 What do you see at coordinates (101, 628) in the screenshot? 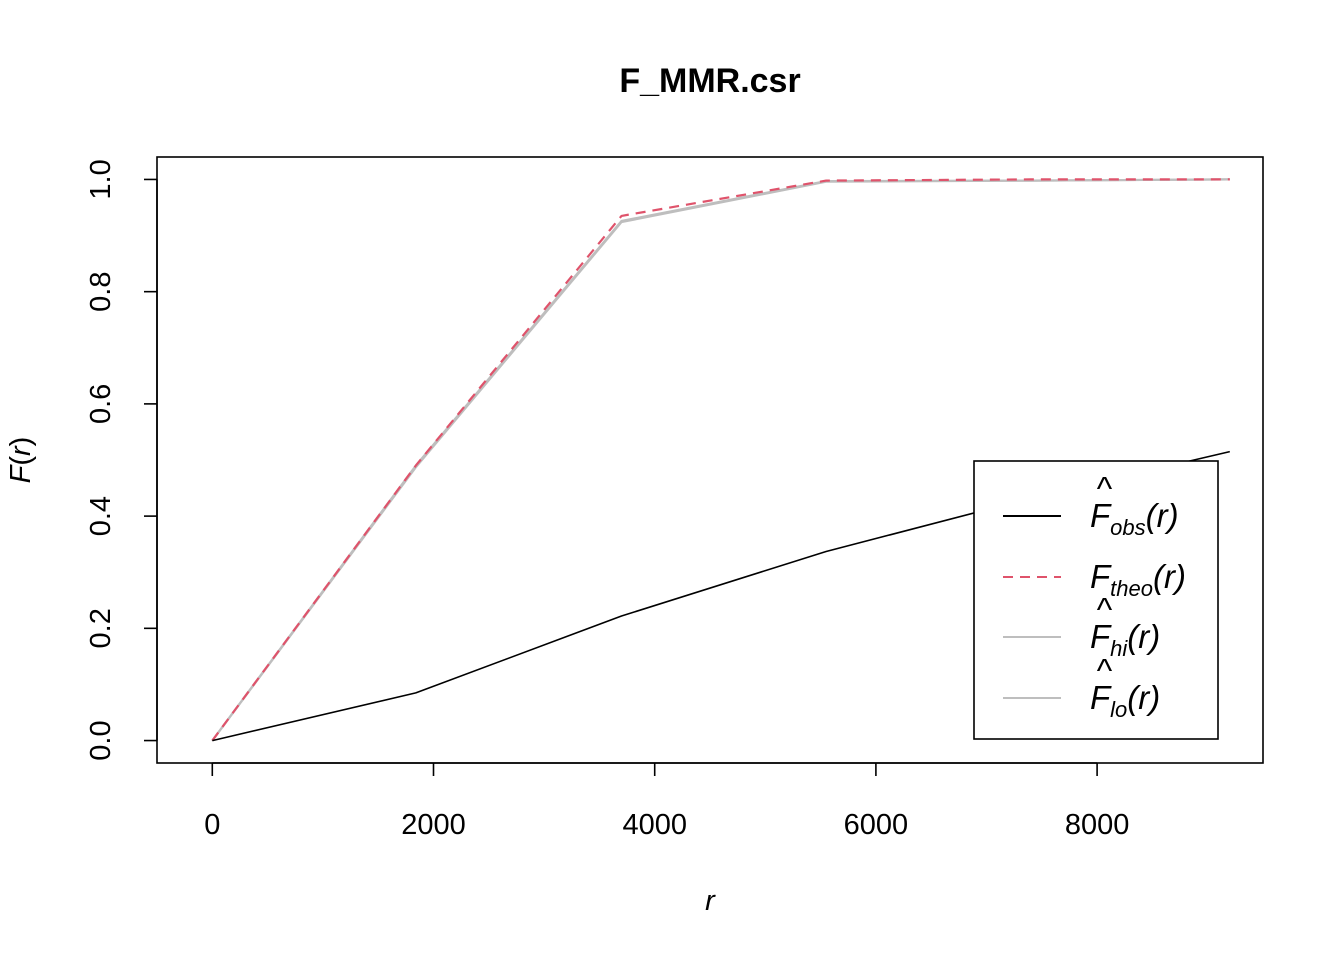
I see `y-tick-label: 0.2` at bounding box center [101, 628].